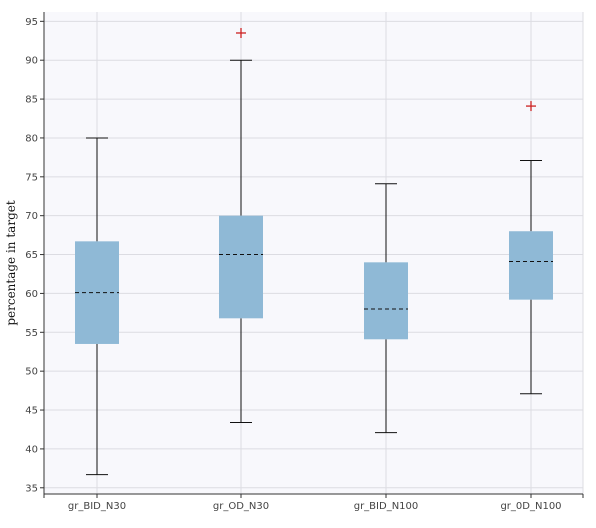 The width and height of the screenshot is (596, 528). What do you see at coordinates (31, 177) in the screenshot?
I see `y-tick-label: 75` at bounding box center [31, 177].